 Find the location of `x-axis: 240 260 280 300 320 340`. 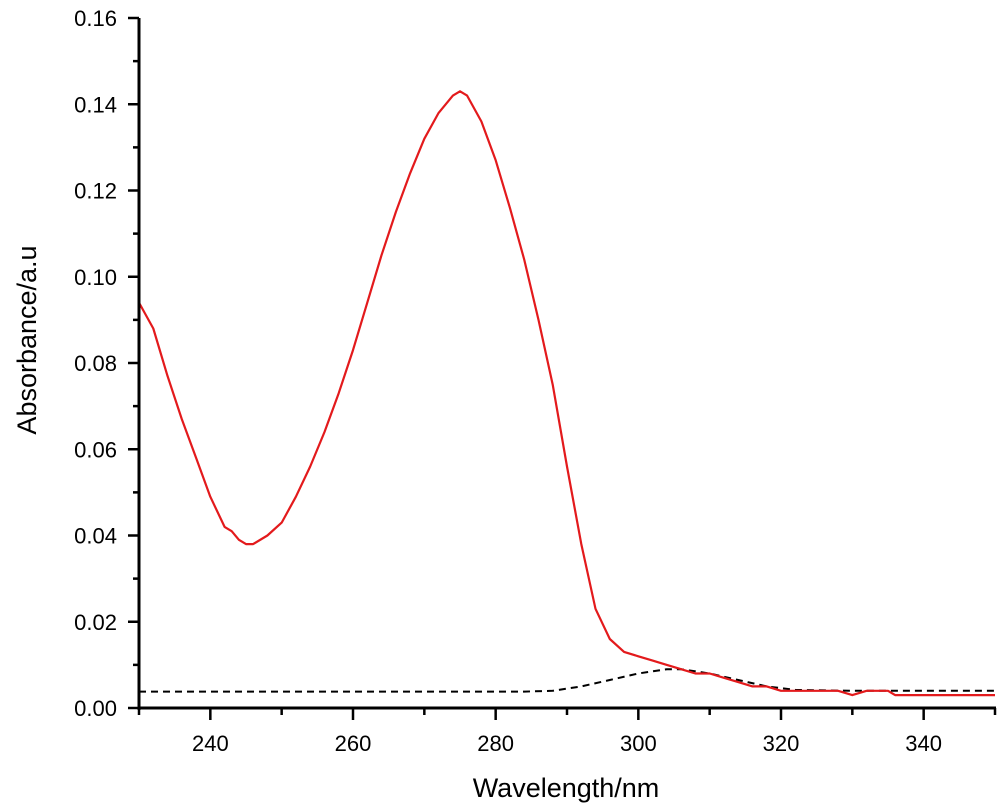

x-axis: 240 260 280 300 320 340 is located at coordinates (567, 731).